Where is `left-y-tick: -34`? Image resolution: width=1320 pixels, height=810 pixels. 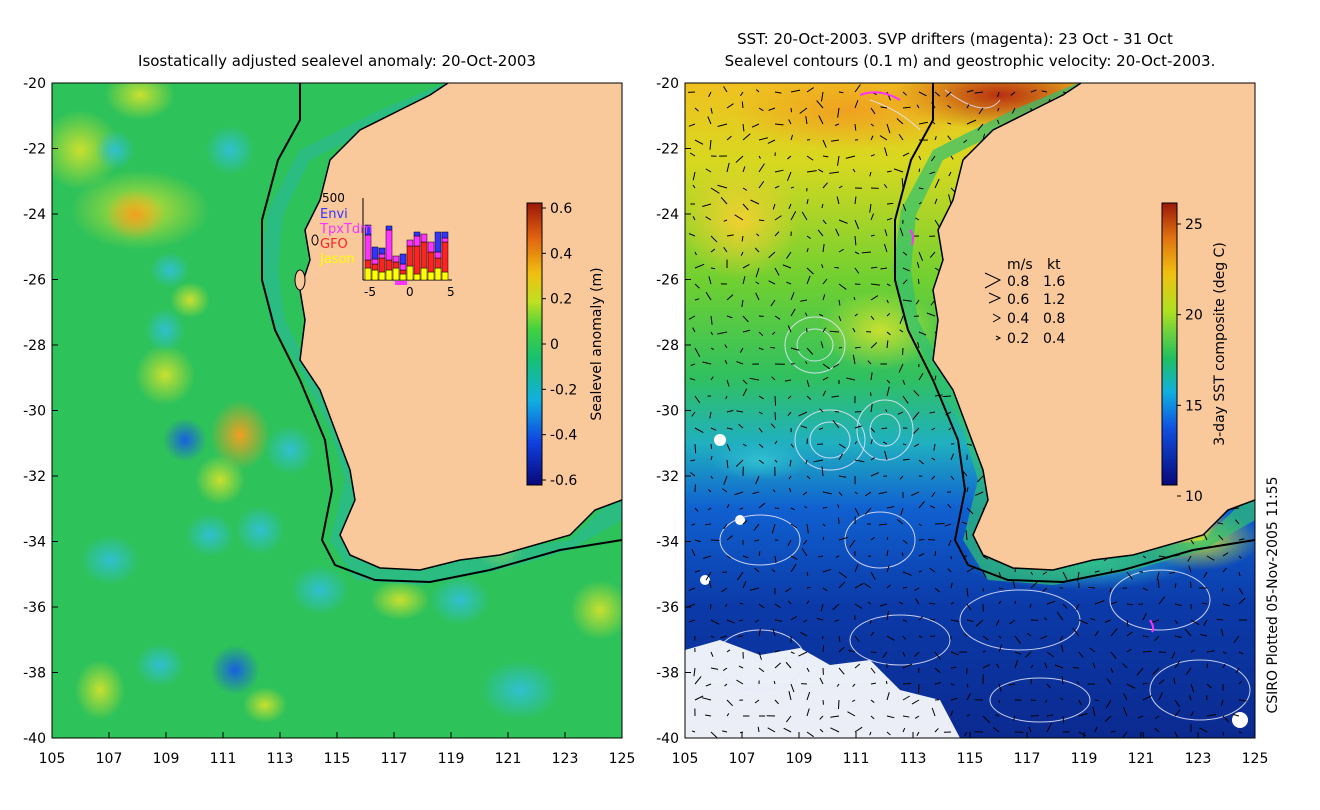 left-y-tick: -34 is located at coordinates (34, 543).